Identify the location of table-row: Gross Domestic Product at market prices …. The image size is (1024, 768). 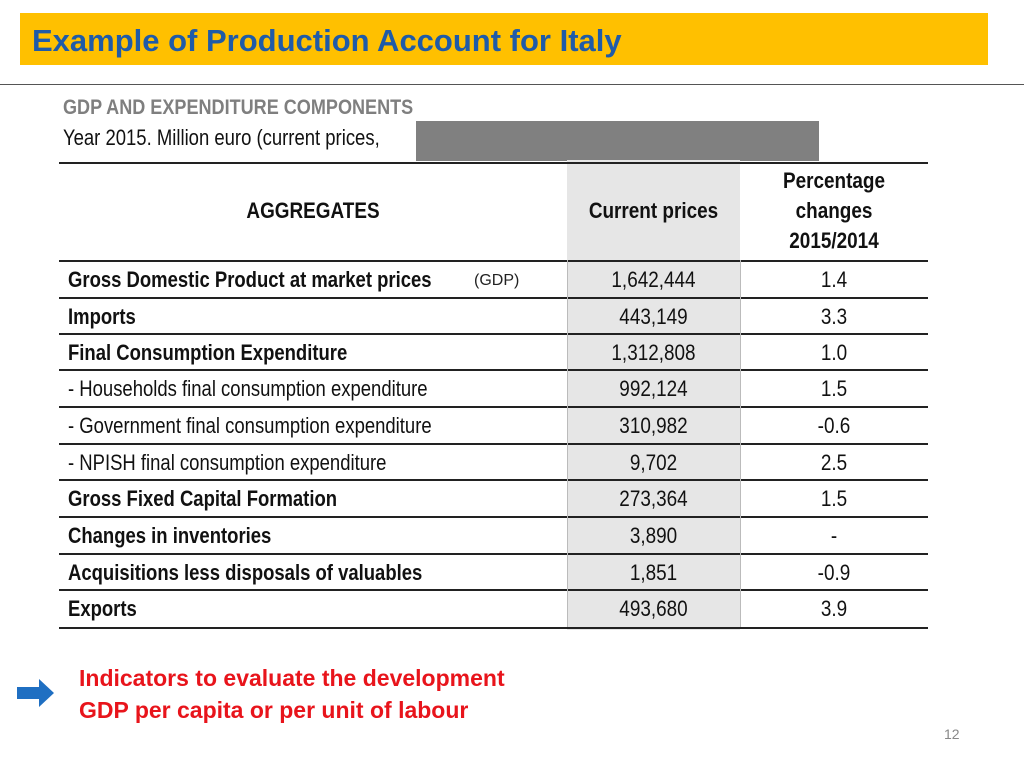
(493, 278).